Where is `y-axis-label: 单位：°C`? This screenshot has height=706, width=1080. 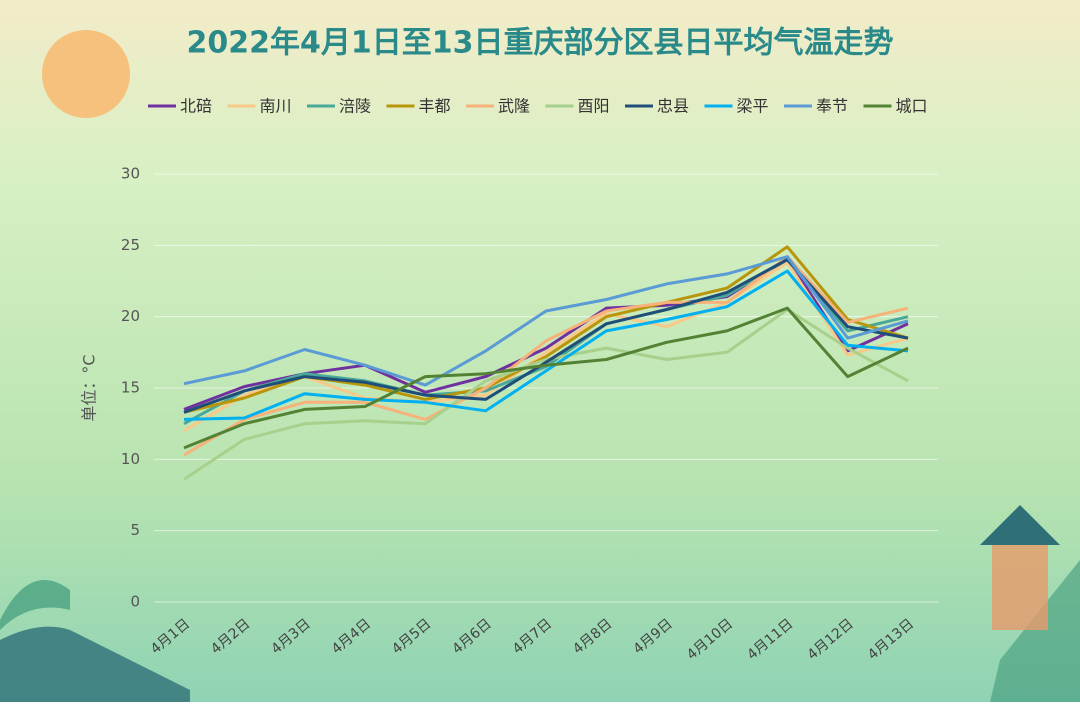 y-axis-label: 单位：°C is located at coordinates (89, 387).